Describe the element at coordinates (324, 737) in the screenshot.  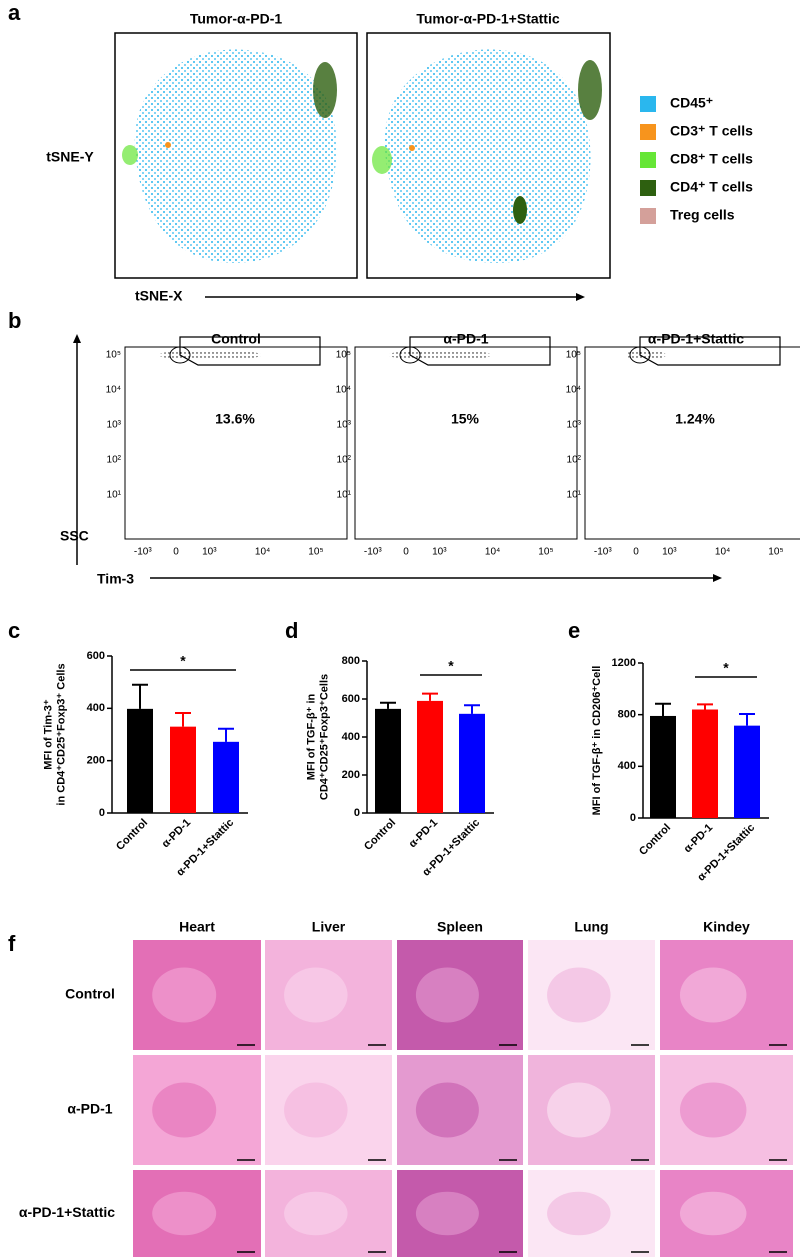
I see `y-axis-label: CD4⁺CD25⁺Foxp3⁺Cells` at that location.